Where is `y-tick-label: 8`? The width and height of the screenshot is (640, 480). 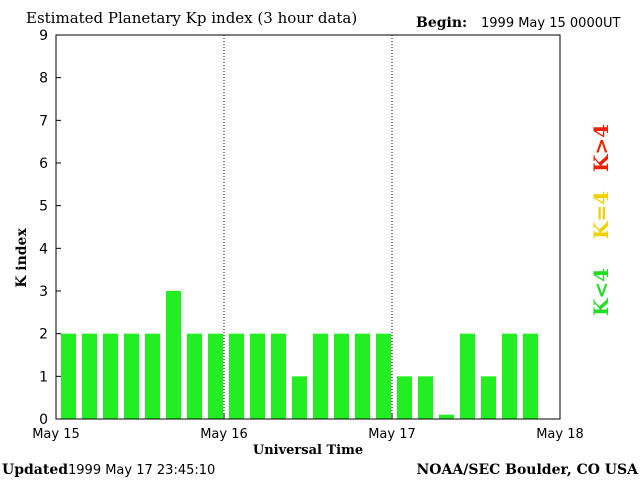
y-tick-label: 8 is located at coordinates (43, 79).